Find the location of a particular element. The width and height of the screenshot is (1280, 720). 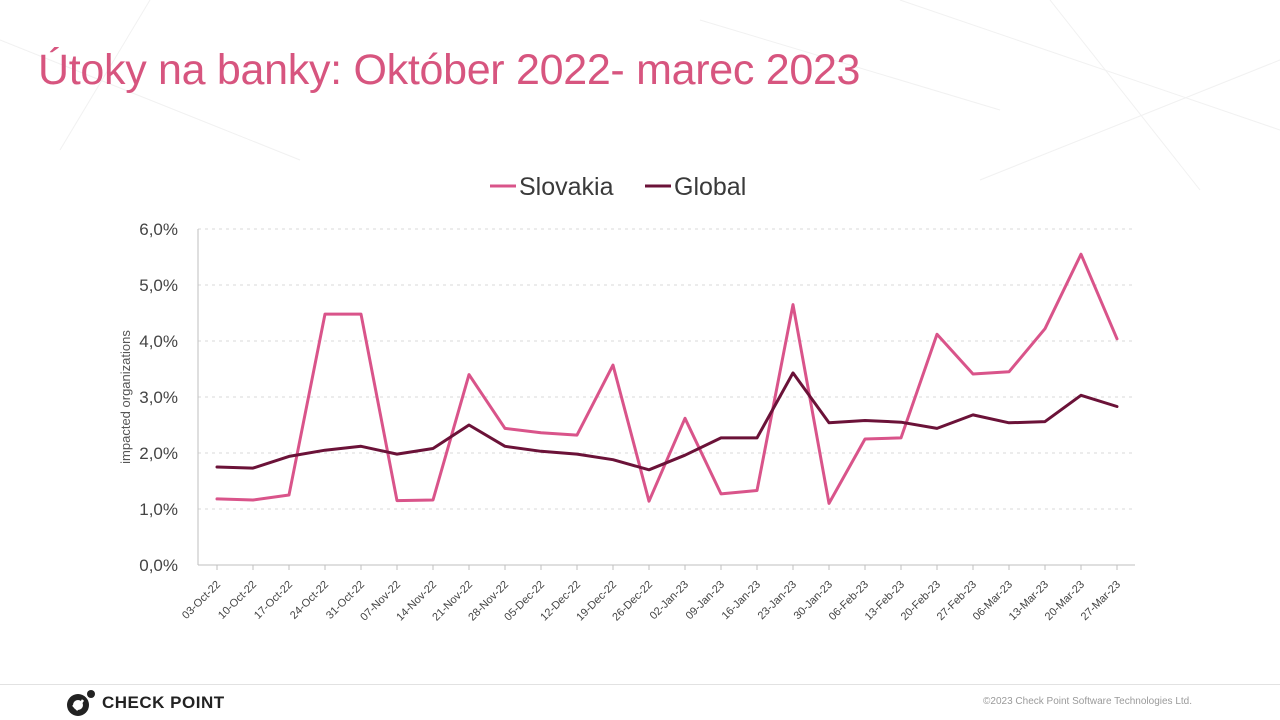

legend: Slovakia Global is located at coordinates (618, 187).